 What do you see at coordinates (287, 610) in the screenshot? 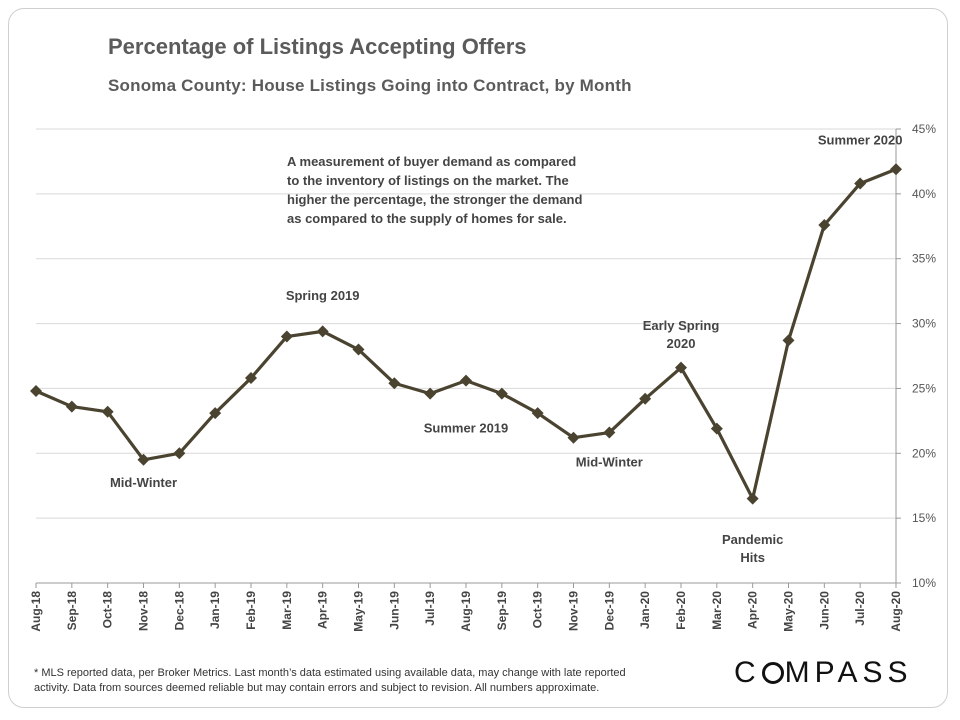
I see `x-tick-label: Mar-19` at bounding box center [287, 610].